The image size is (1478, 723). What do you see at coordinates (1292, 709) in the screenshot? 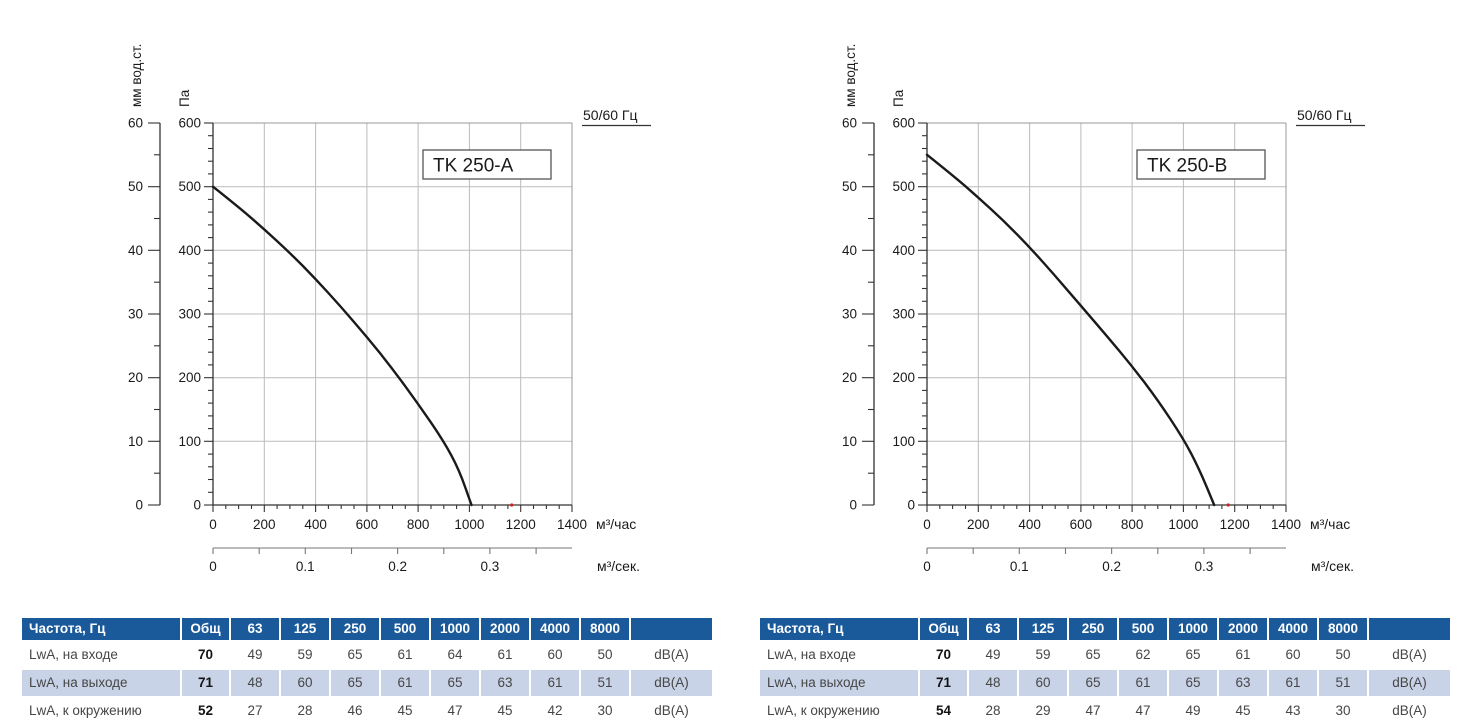
I see `table-cell: 43` at bounding box center [1292, 709].